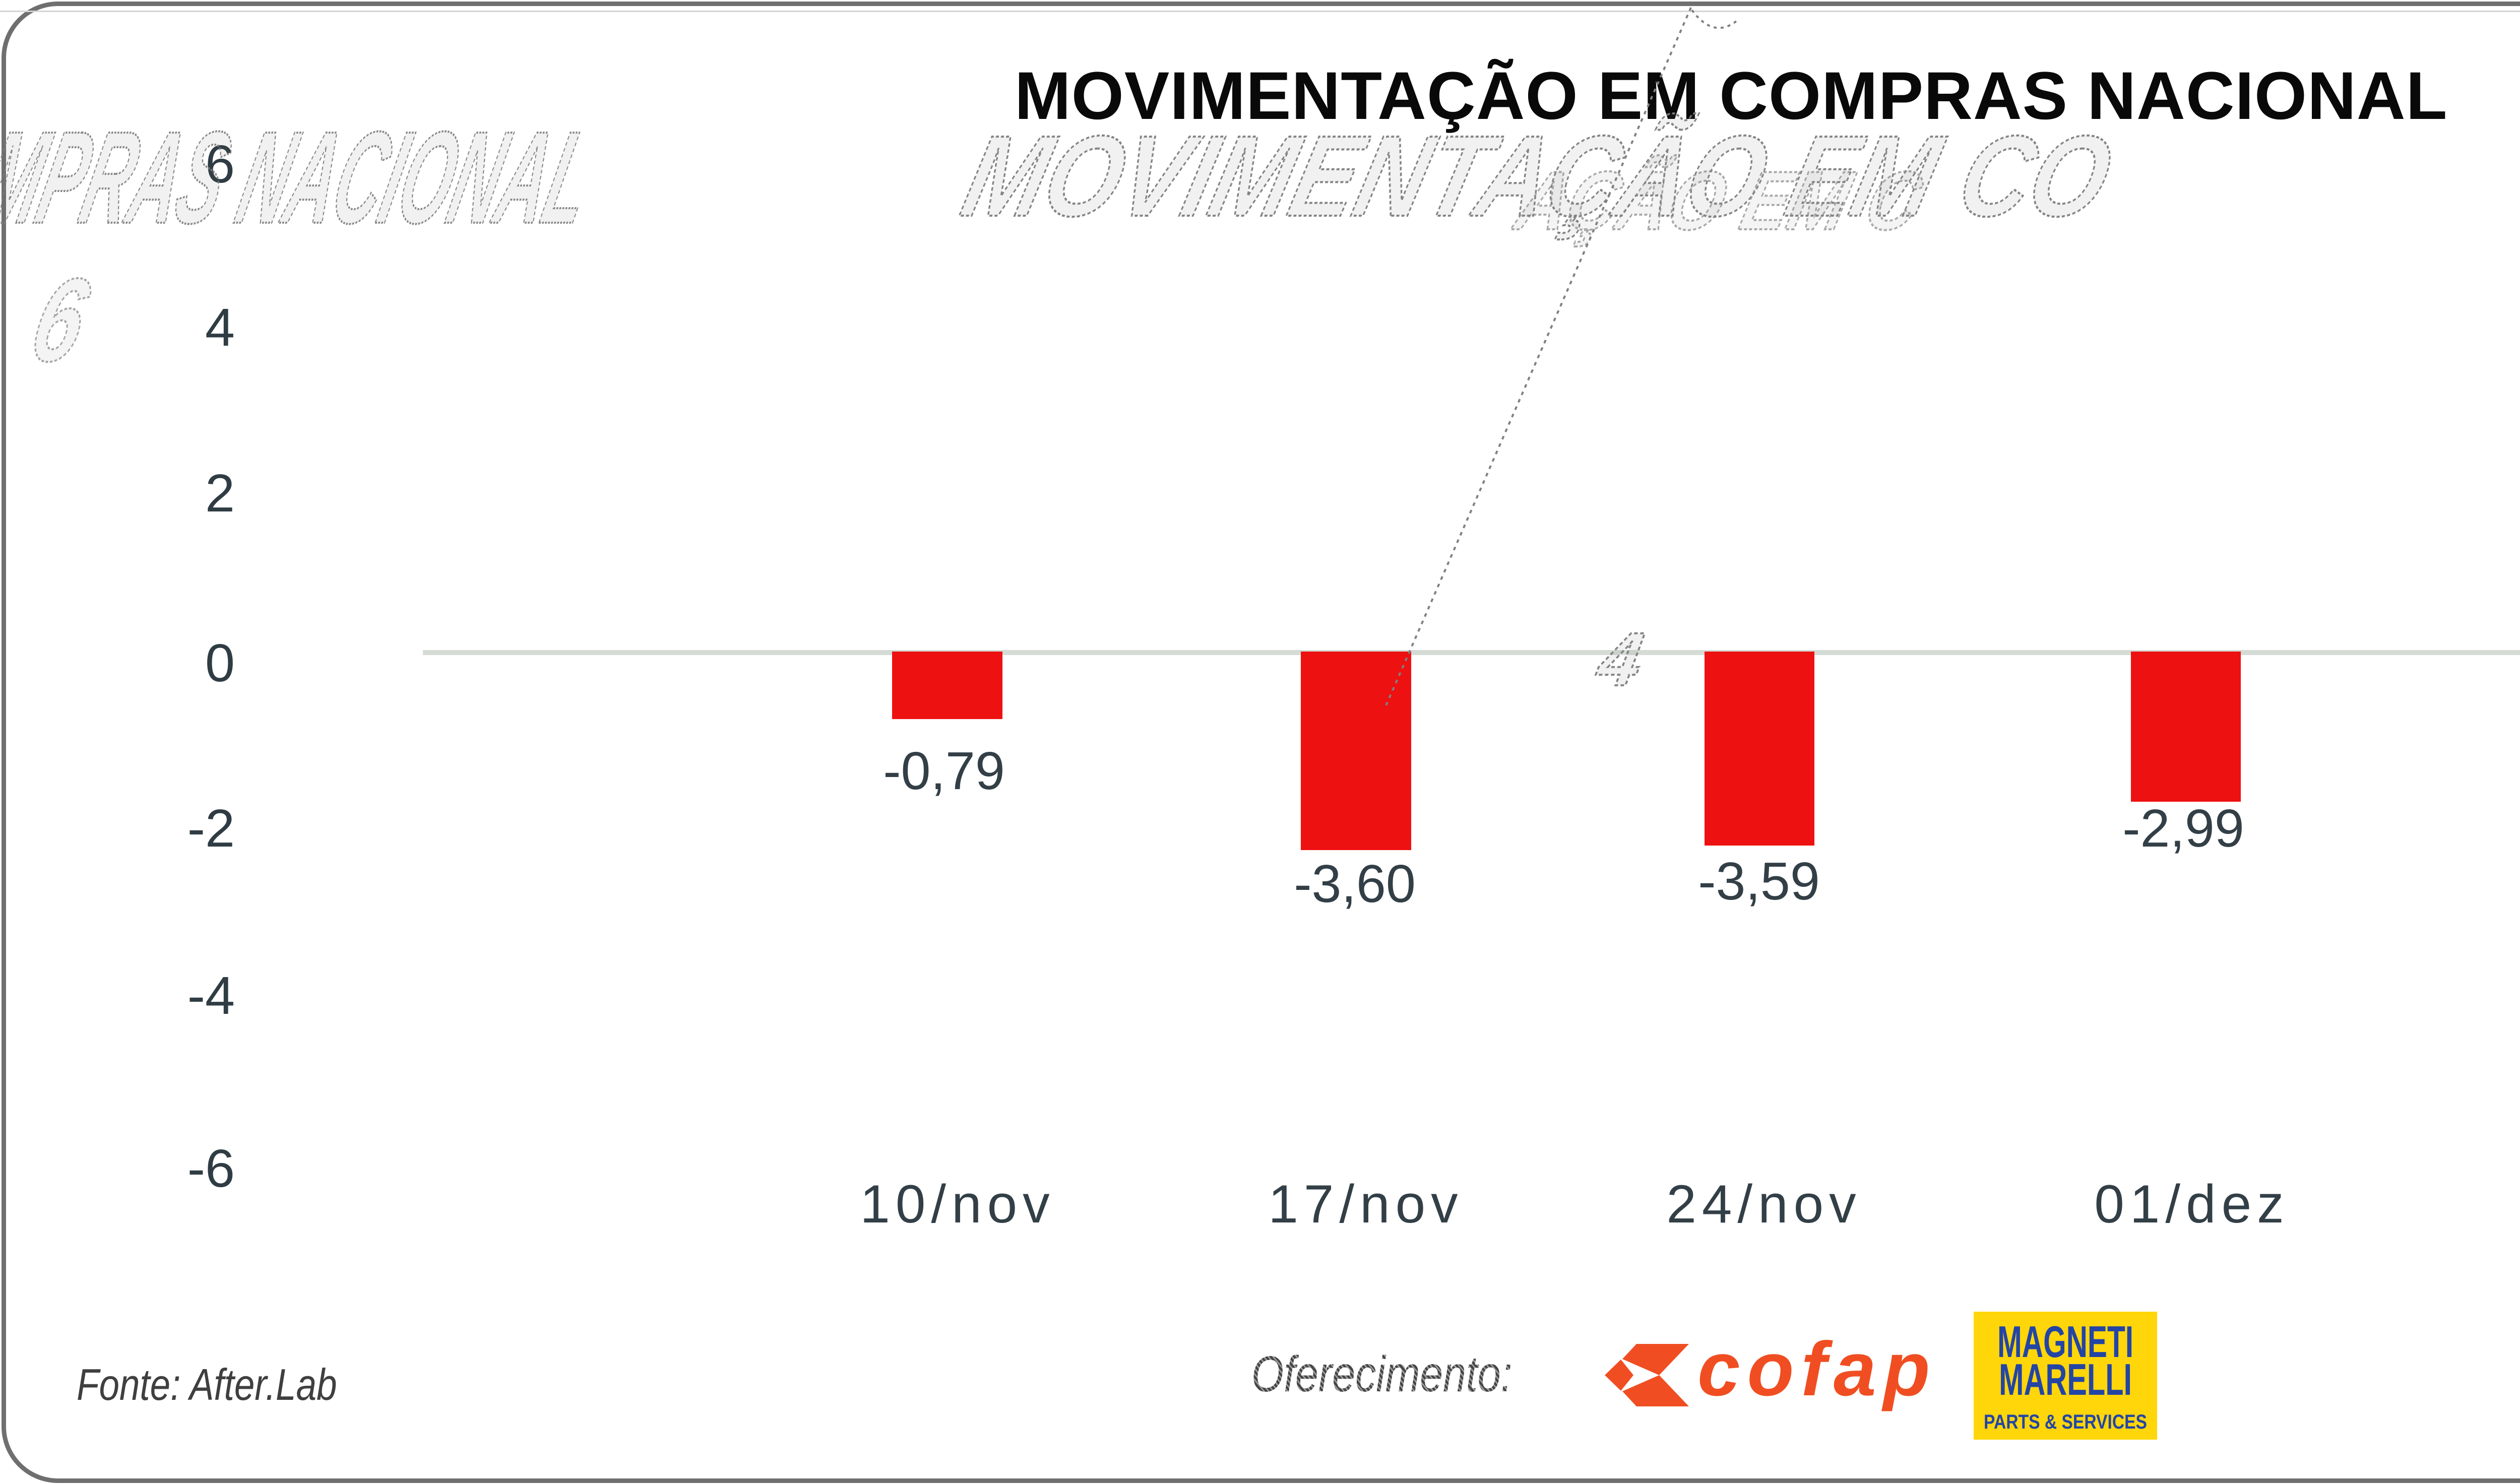  Describe the element at coordinates (2066, 1379) in the screenshot. I see `svg-text: MARELLI` at that location.